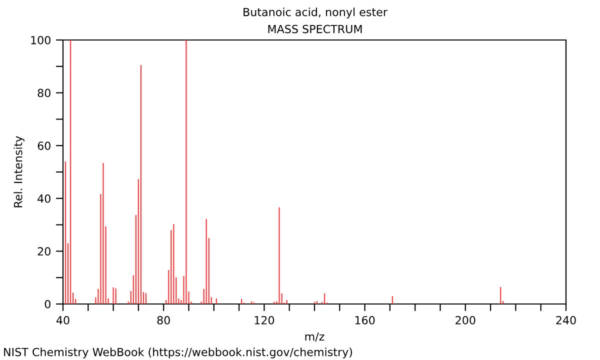  What do you see at coordinates (178, 353) in the screenshot?
I see `text: NIST Chemistry WebBook (https://webbook.nist.gov/chemistry)` at bounding box center [178, 353].